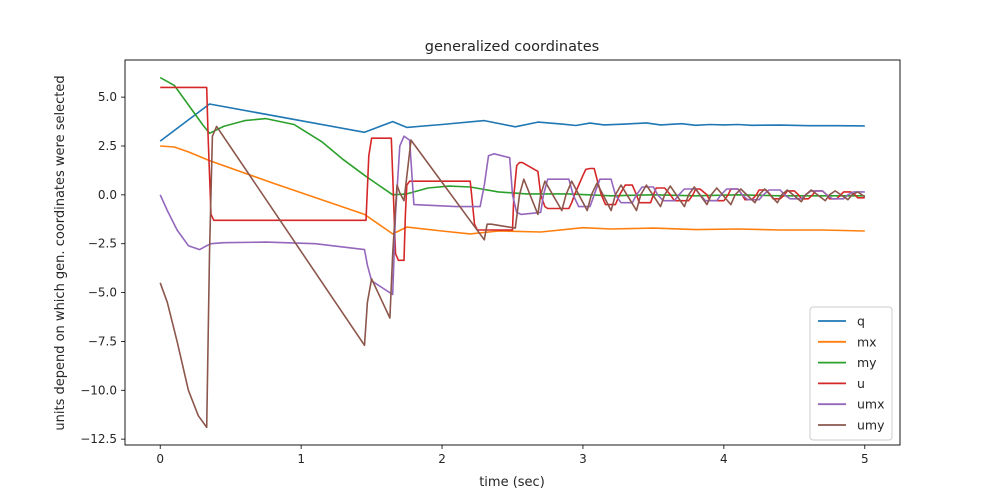 The image size is (1000, 500). I want to click on legend-label-umy: umy, so click(871, 425).